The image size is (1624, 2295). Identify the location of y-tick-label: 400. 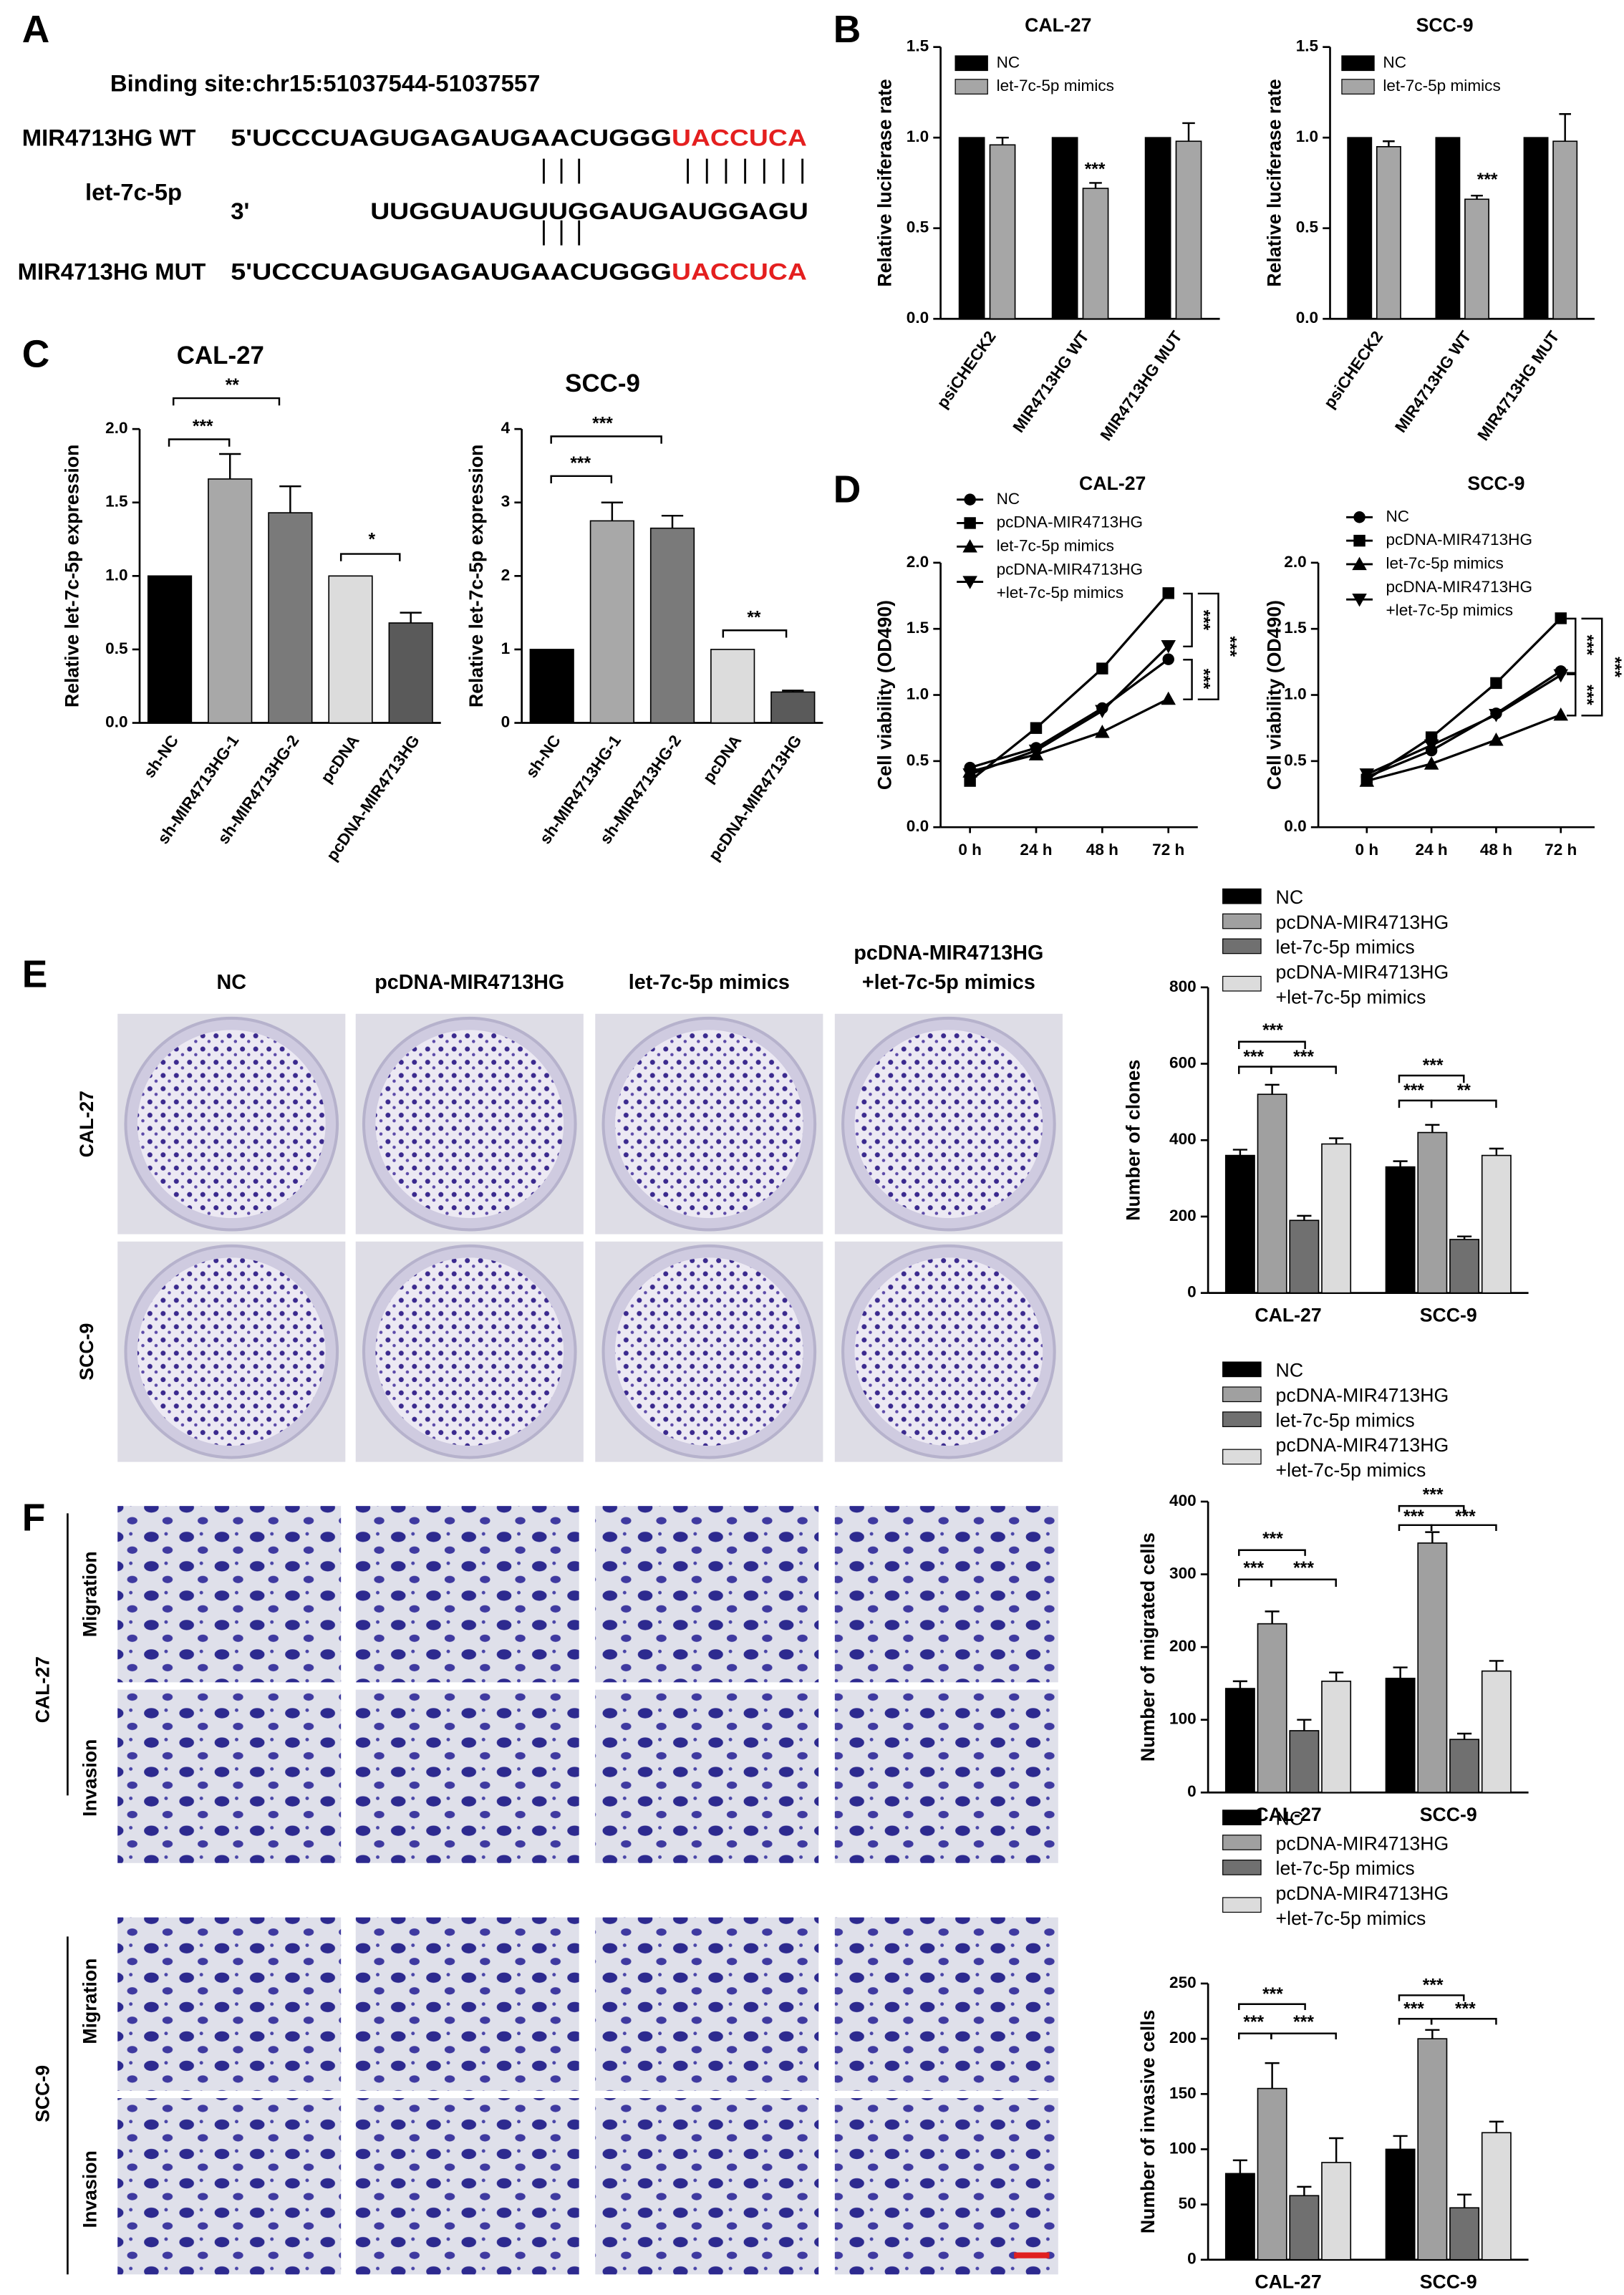
(1183, 1139).